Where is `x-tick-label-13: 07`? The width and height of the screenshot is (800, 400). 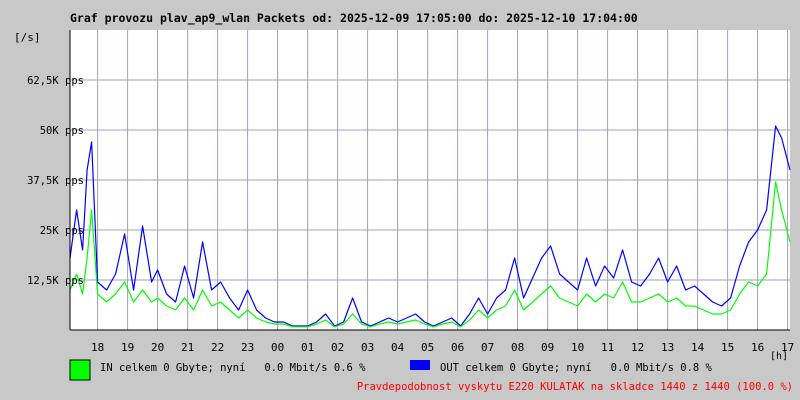 x-tick-label-13: 07 is located at coordinates (487, 347).